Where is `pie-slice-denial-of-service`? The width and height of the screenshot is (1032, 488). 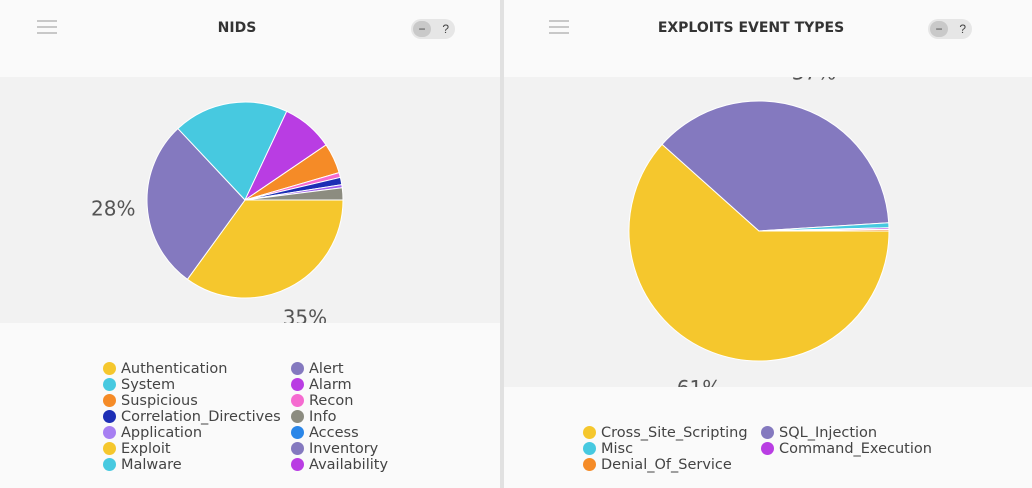
pie-slice-denial-of-service is located at coordinates (824, 230).